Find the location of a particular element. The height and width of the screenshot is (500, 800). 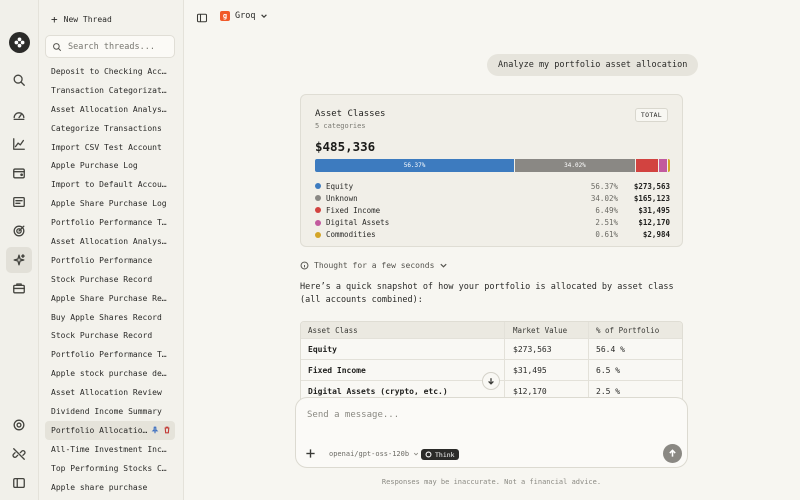

card-title: Asset Classes is located at coordinates (350, 114).